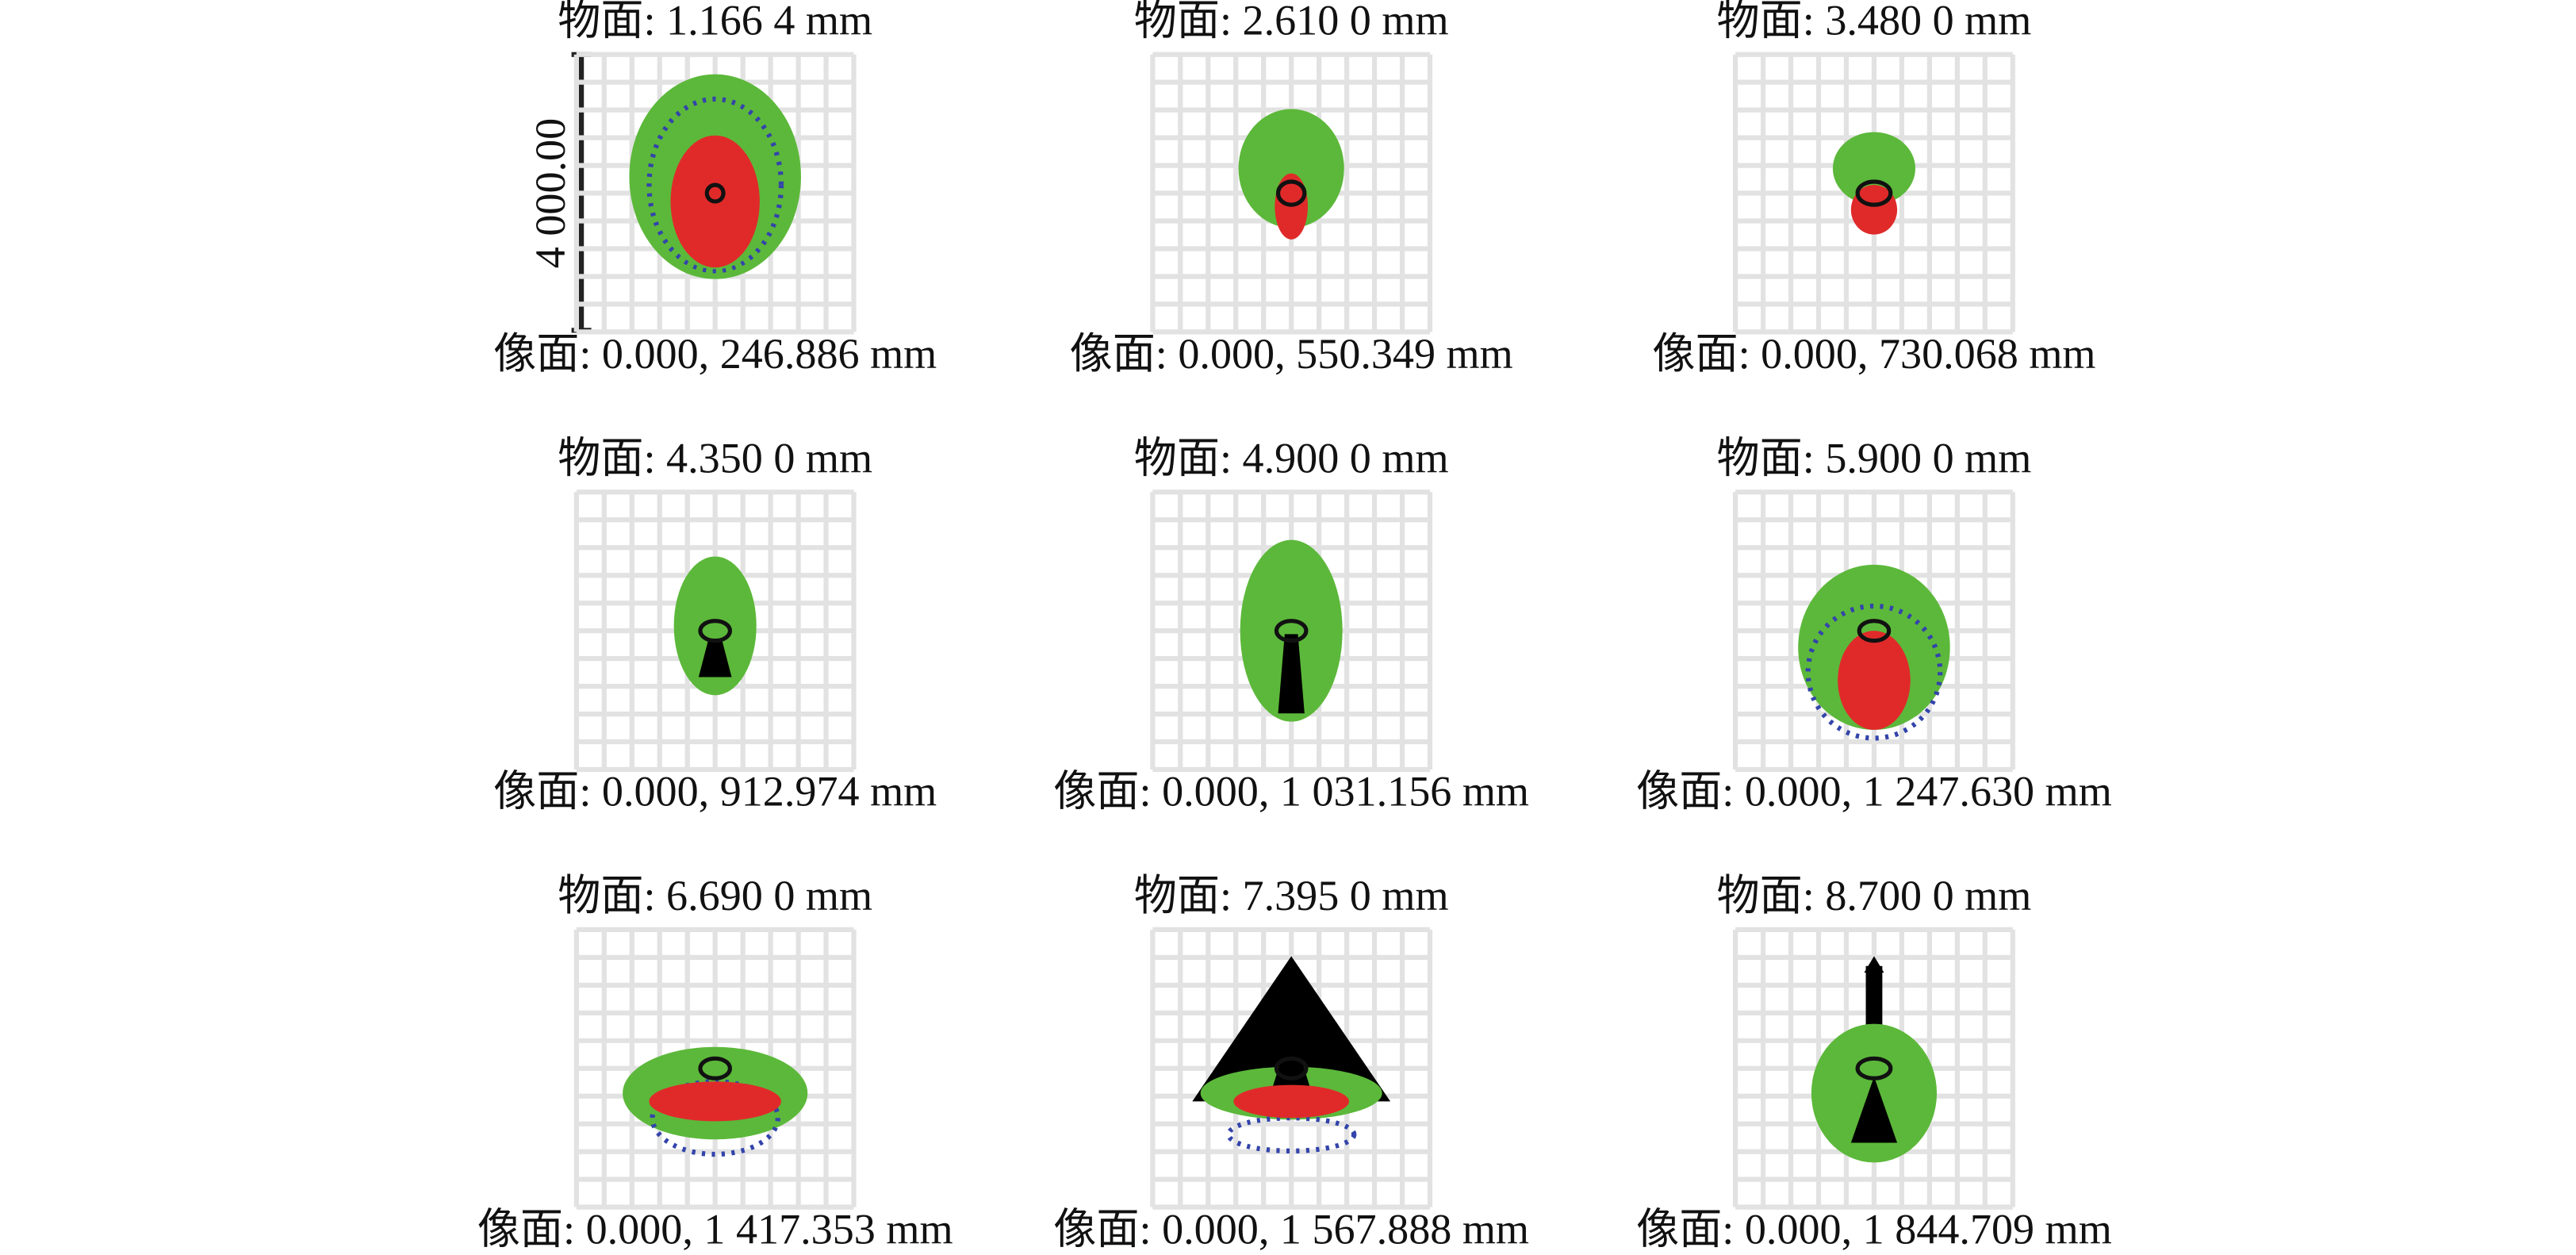 This screenshot has height=1255, width=2576. Describe the element at coordinates (1292, 22) in the screenshot. I see `object-label: 物面: 2.610 0 mm` at that location.